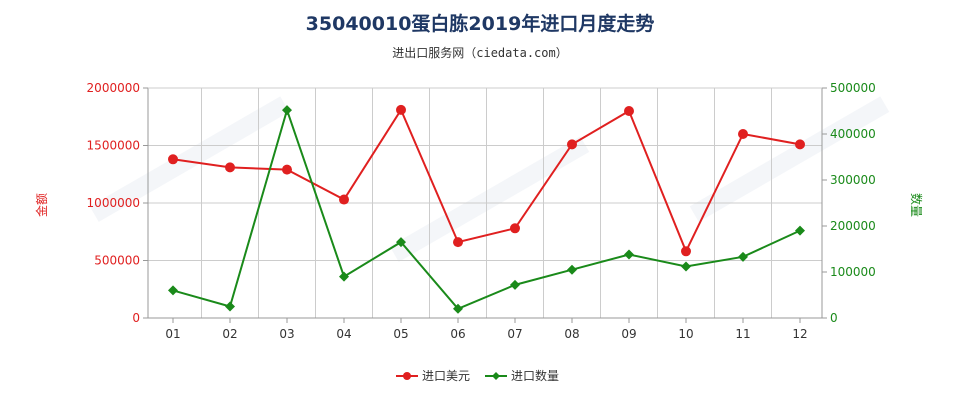 The image size is (960, 400). What do you see at coordinates (477, 375) in the screenshot?
I see `legend: 进口美元 进口数量` at bounding box center [477, 375].